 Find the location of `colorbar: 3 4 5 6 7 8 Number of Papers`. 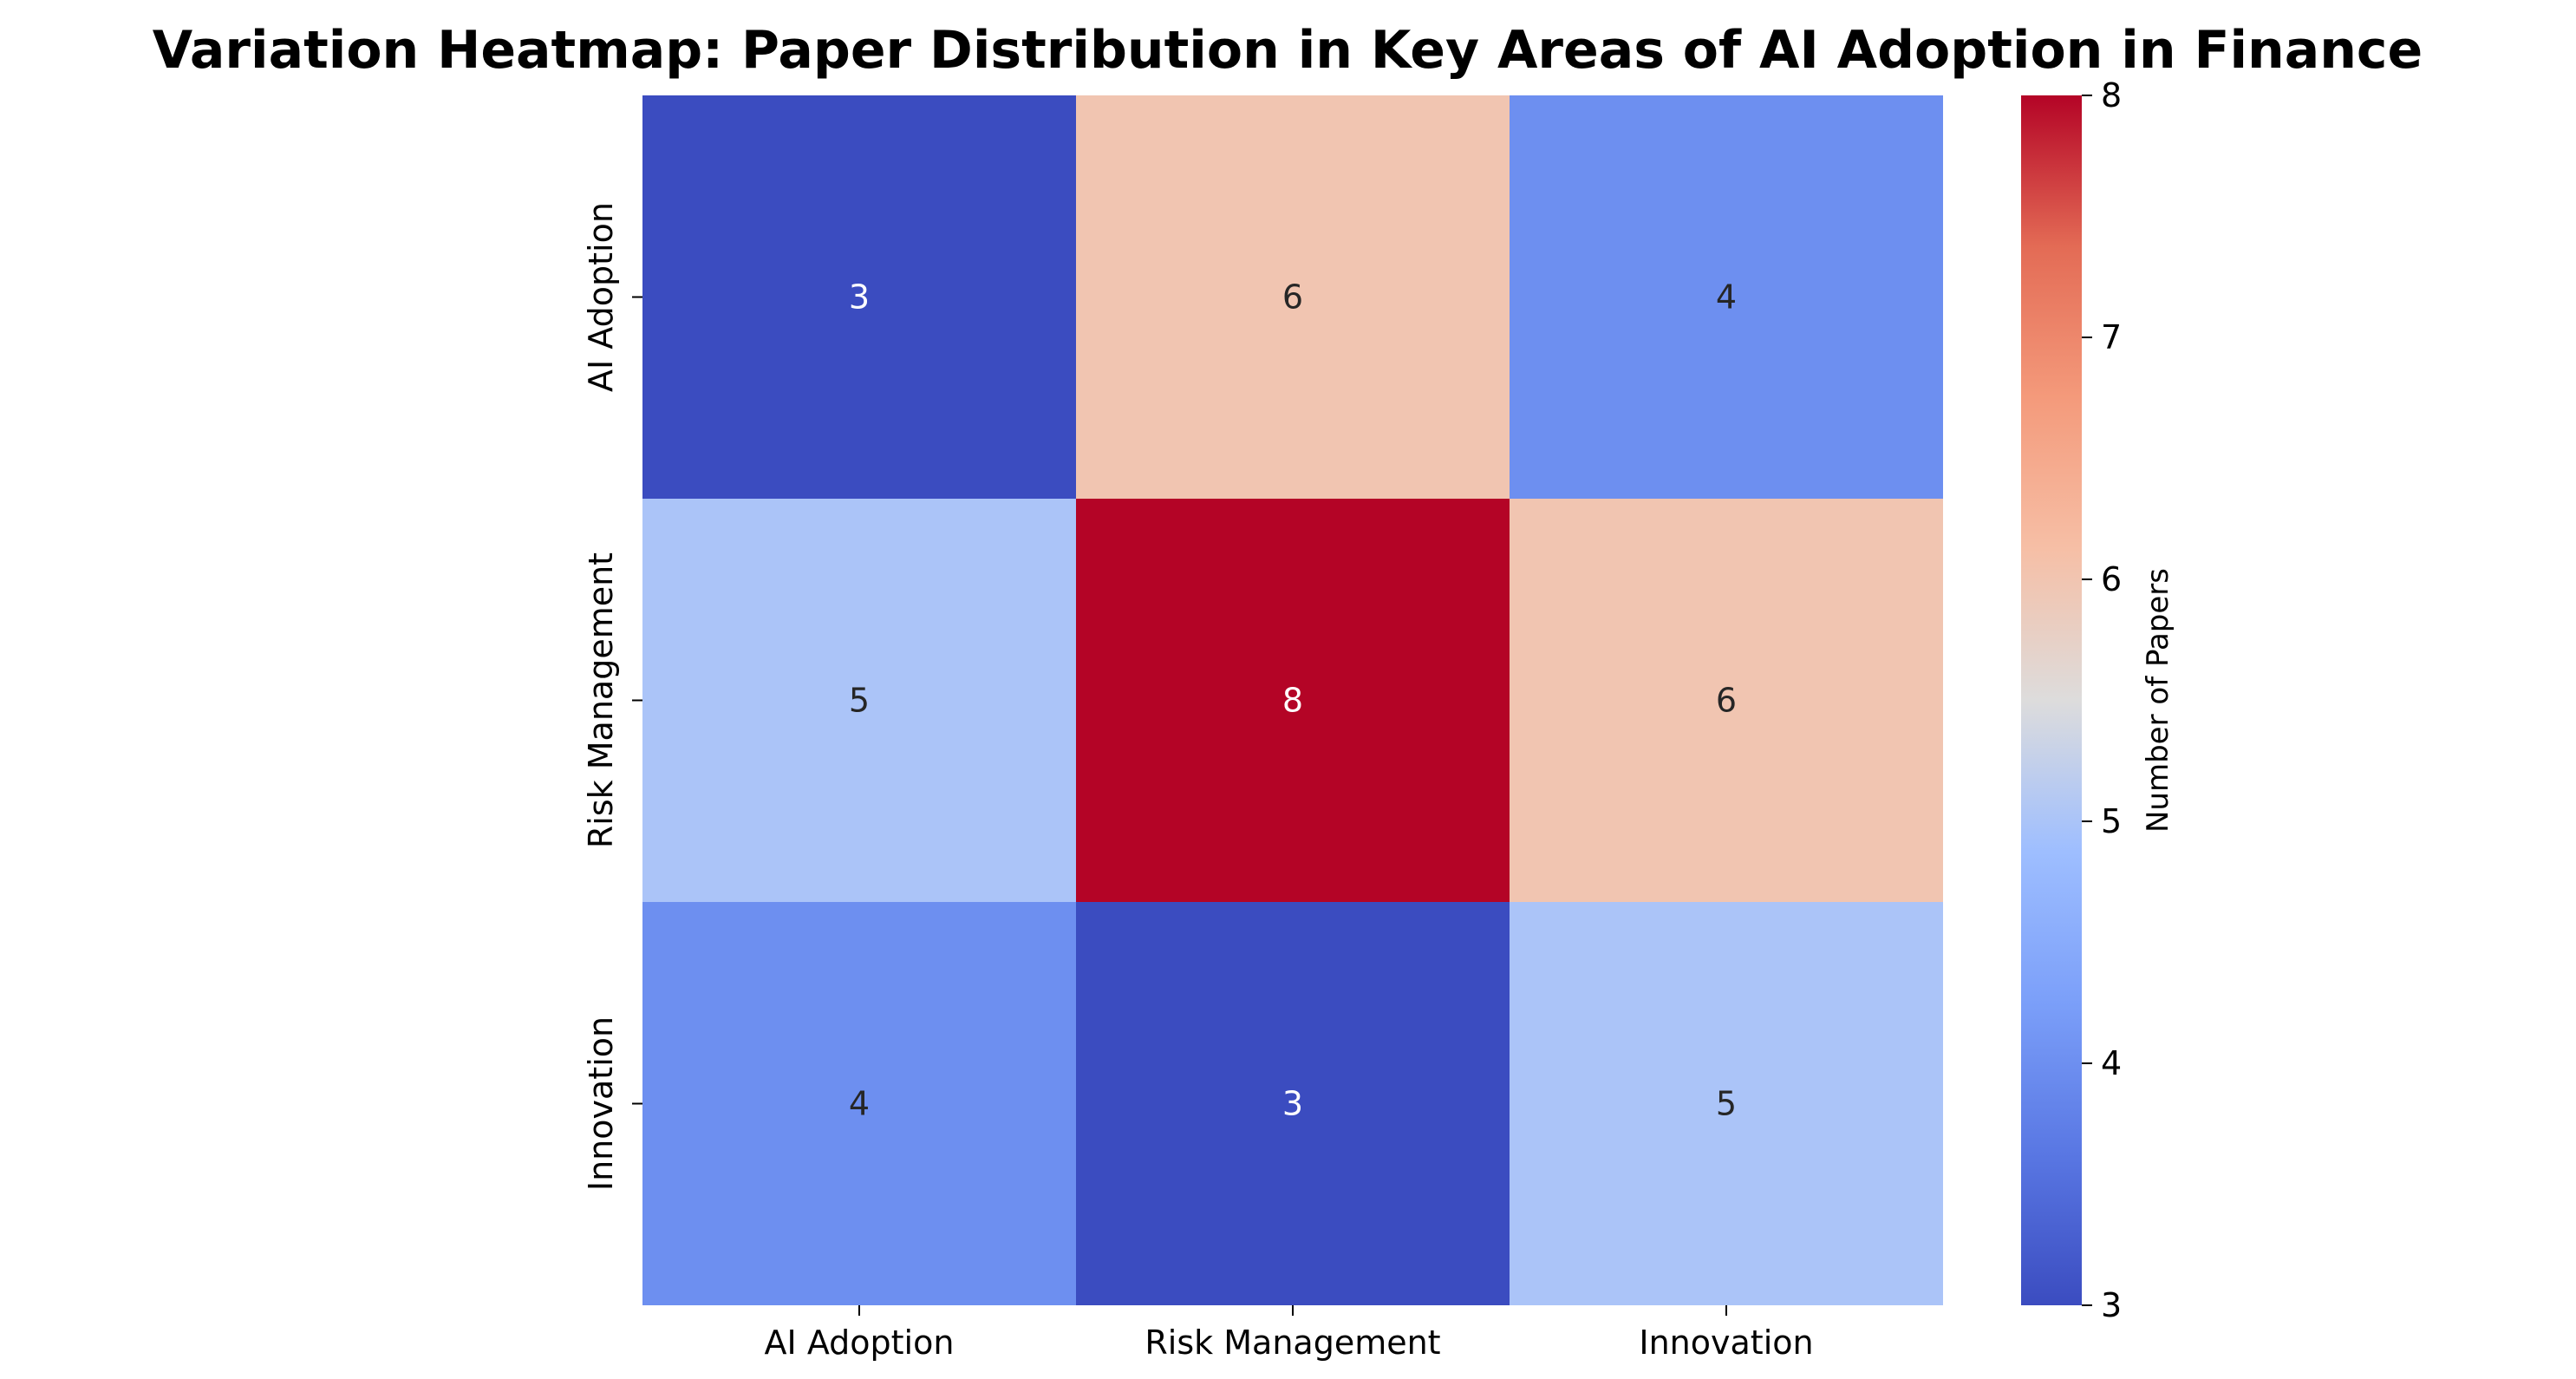

colorbar: 3 4 5 6 7 8 Number of Papers is located at coordinates (2098, 700).